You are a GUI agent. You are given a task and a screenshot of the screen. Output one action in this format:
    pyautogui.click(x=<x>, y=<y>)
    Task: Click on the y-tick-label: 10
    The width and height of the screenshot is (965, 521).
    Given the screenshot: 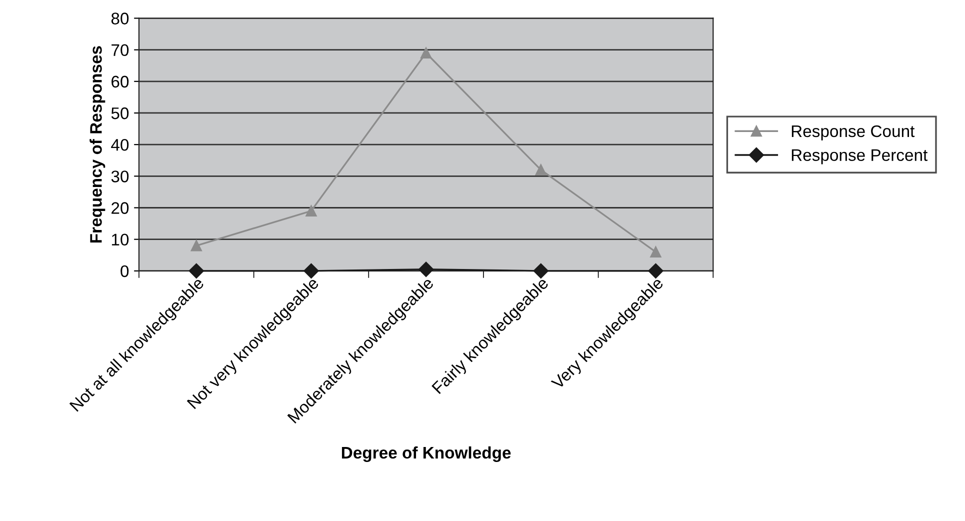 What is the action you would take?
    pyautogui.click(x=120, y=240)
    